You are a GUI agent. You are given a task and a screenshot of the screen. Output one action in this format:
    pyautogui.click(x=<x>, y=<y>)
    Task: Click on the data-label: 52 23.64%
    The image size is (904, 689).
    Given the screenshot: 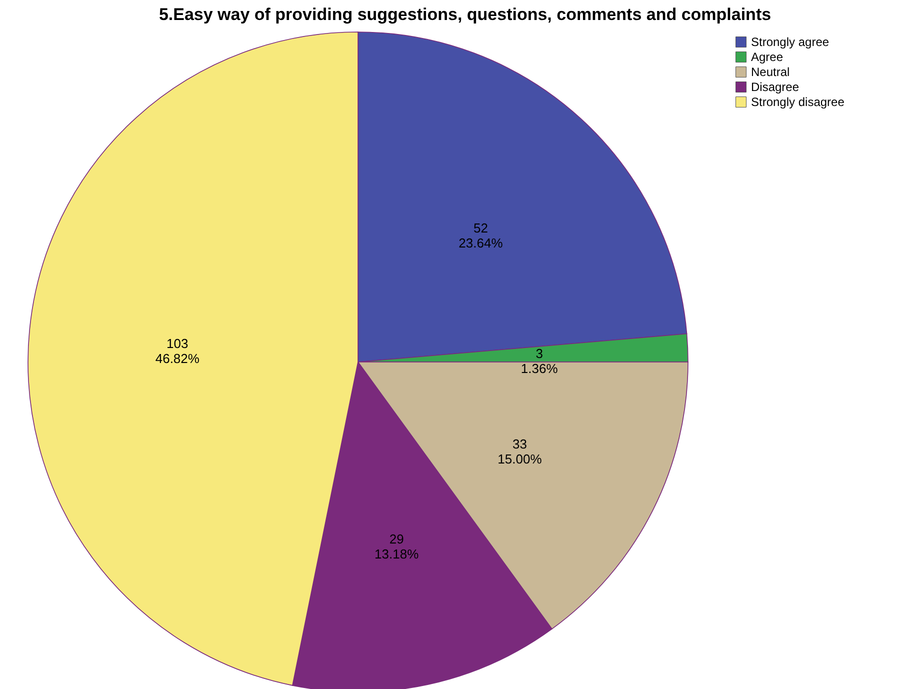 What is the action you would take?
    pyautogui.click(x=481, y=235)
    